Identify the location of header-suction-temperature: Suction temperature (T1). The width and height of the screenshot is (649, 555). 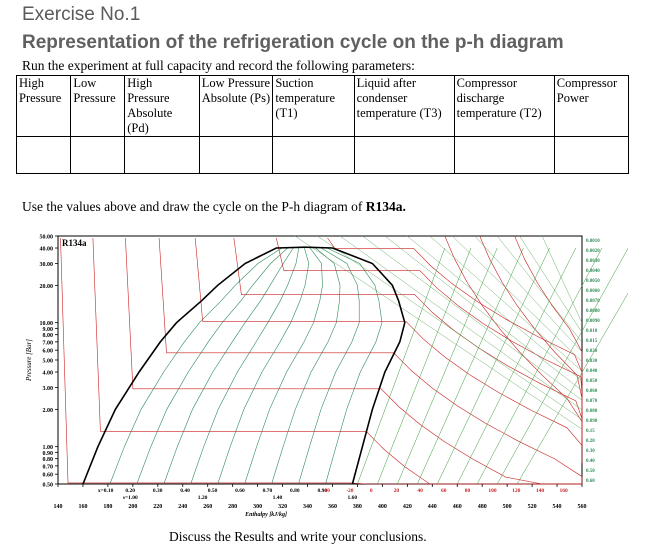
(313, 106).